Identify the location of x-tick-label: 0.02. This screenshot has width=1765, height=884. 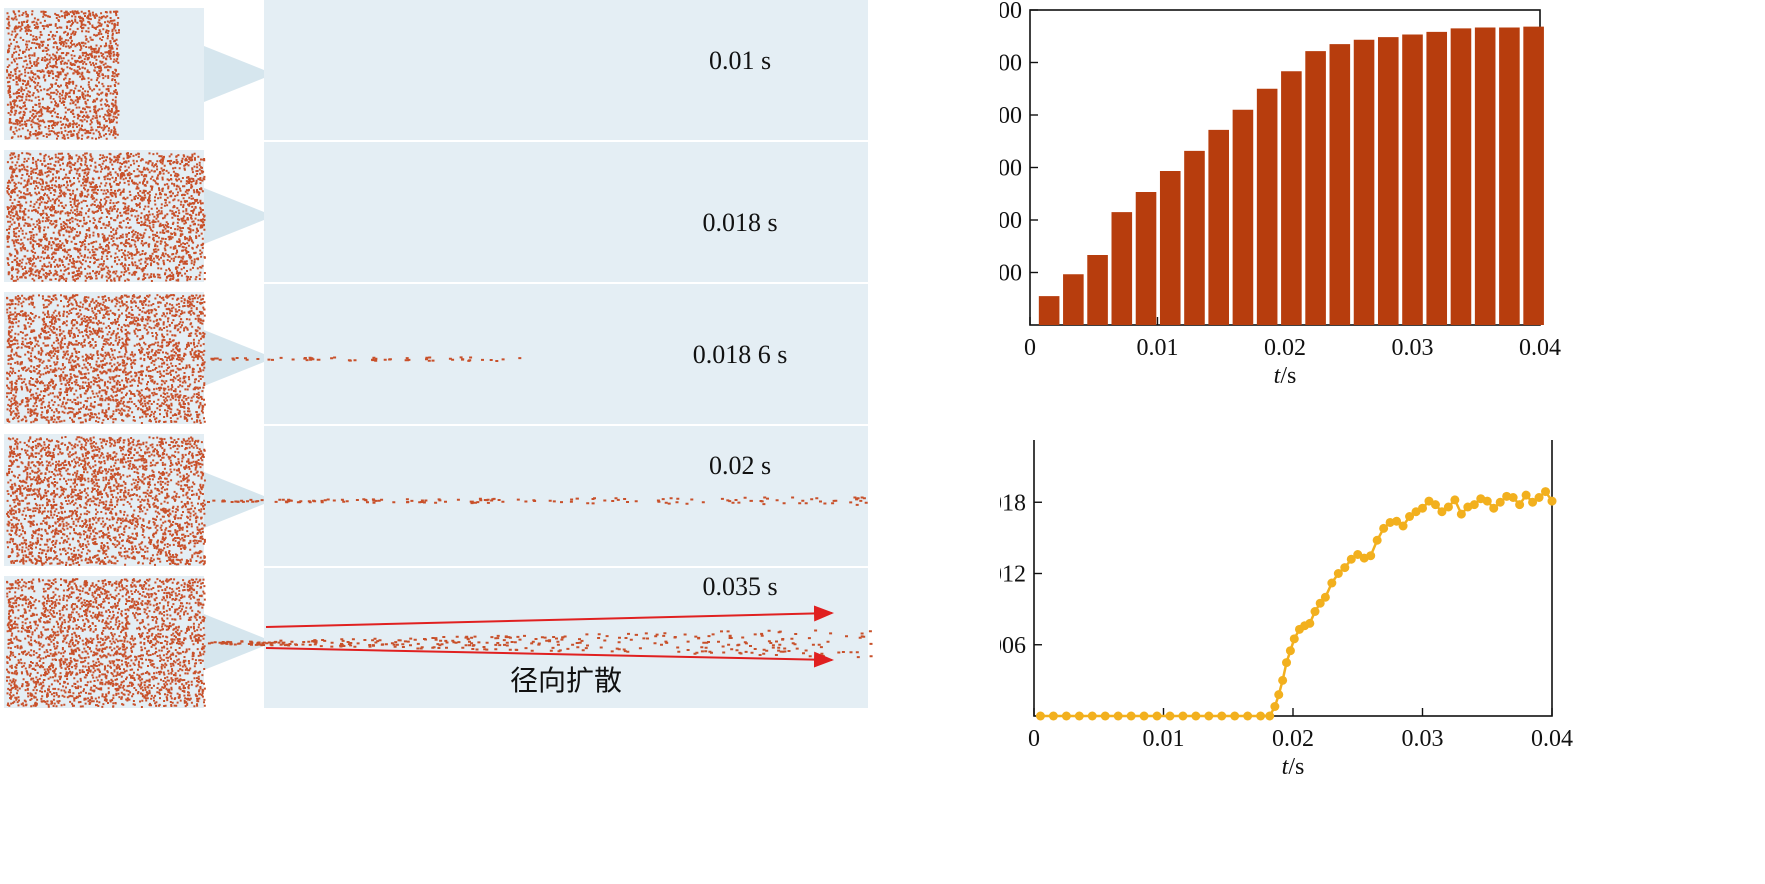
(1285, 348).